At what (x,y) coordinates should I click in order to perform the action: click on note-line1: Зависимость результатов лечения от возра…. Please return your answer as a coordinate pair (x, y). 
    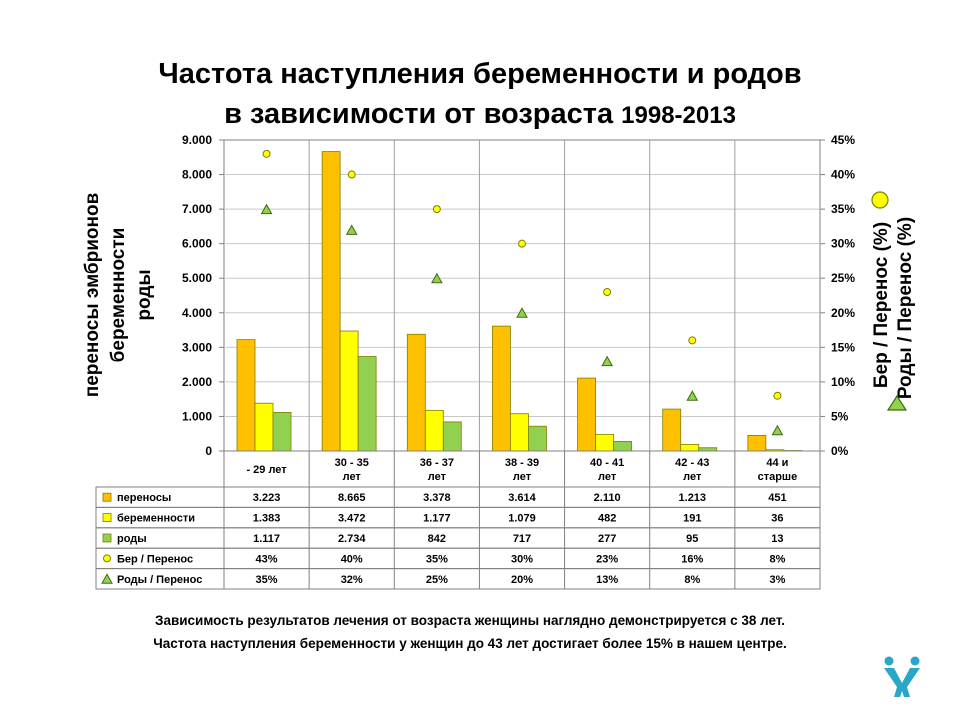
    Looking at the image, I should click on (470, 620).